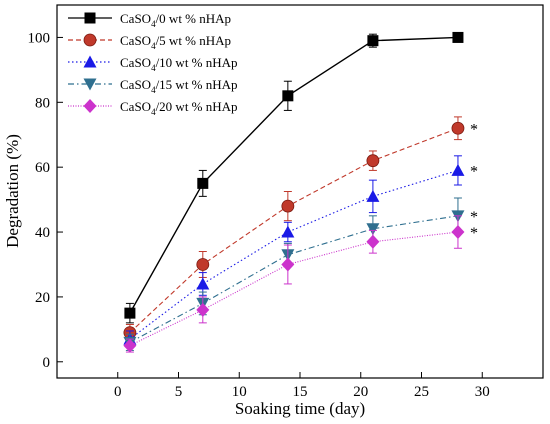 The width and height of the screenshot is (550, 424). I want to click on x-tick-label: 20, so click(360, 392).